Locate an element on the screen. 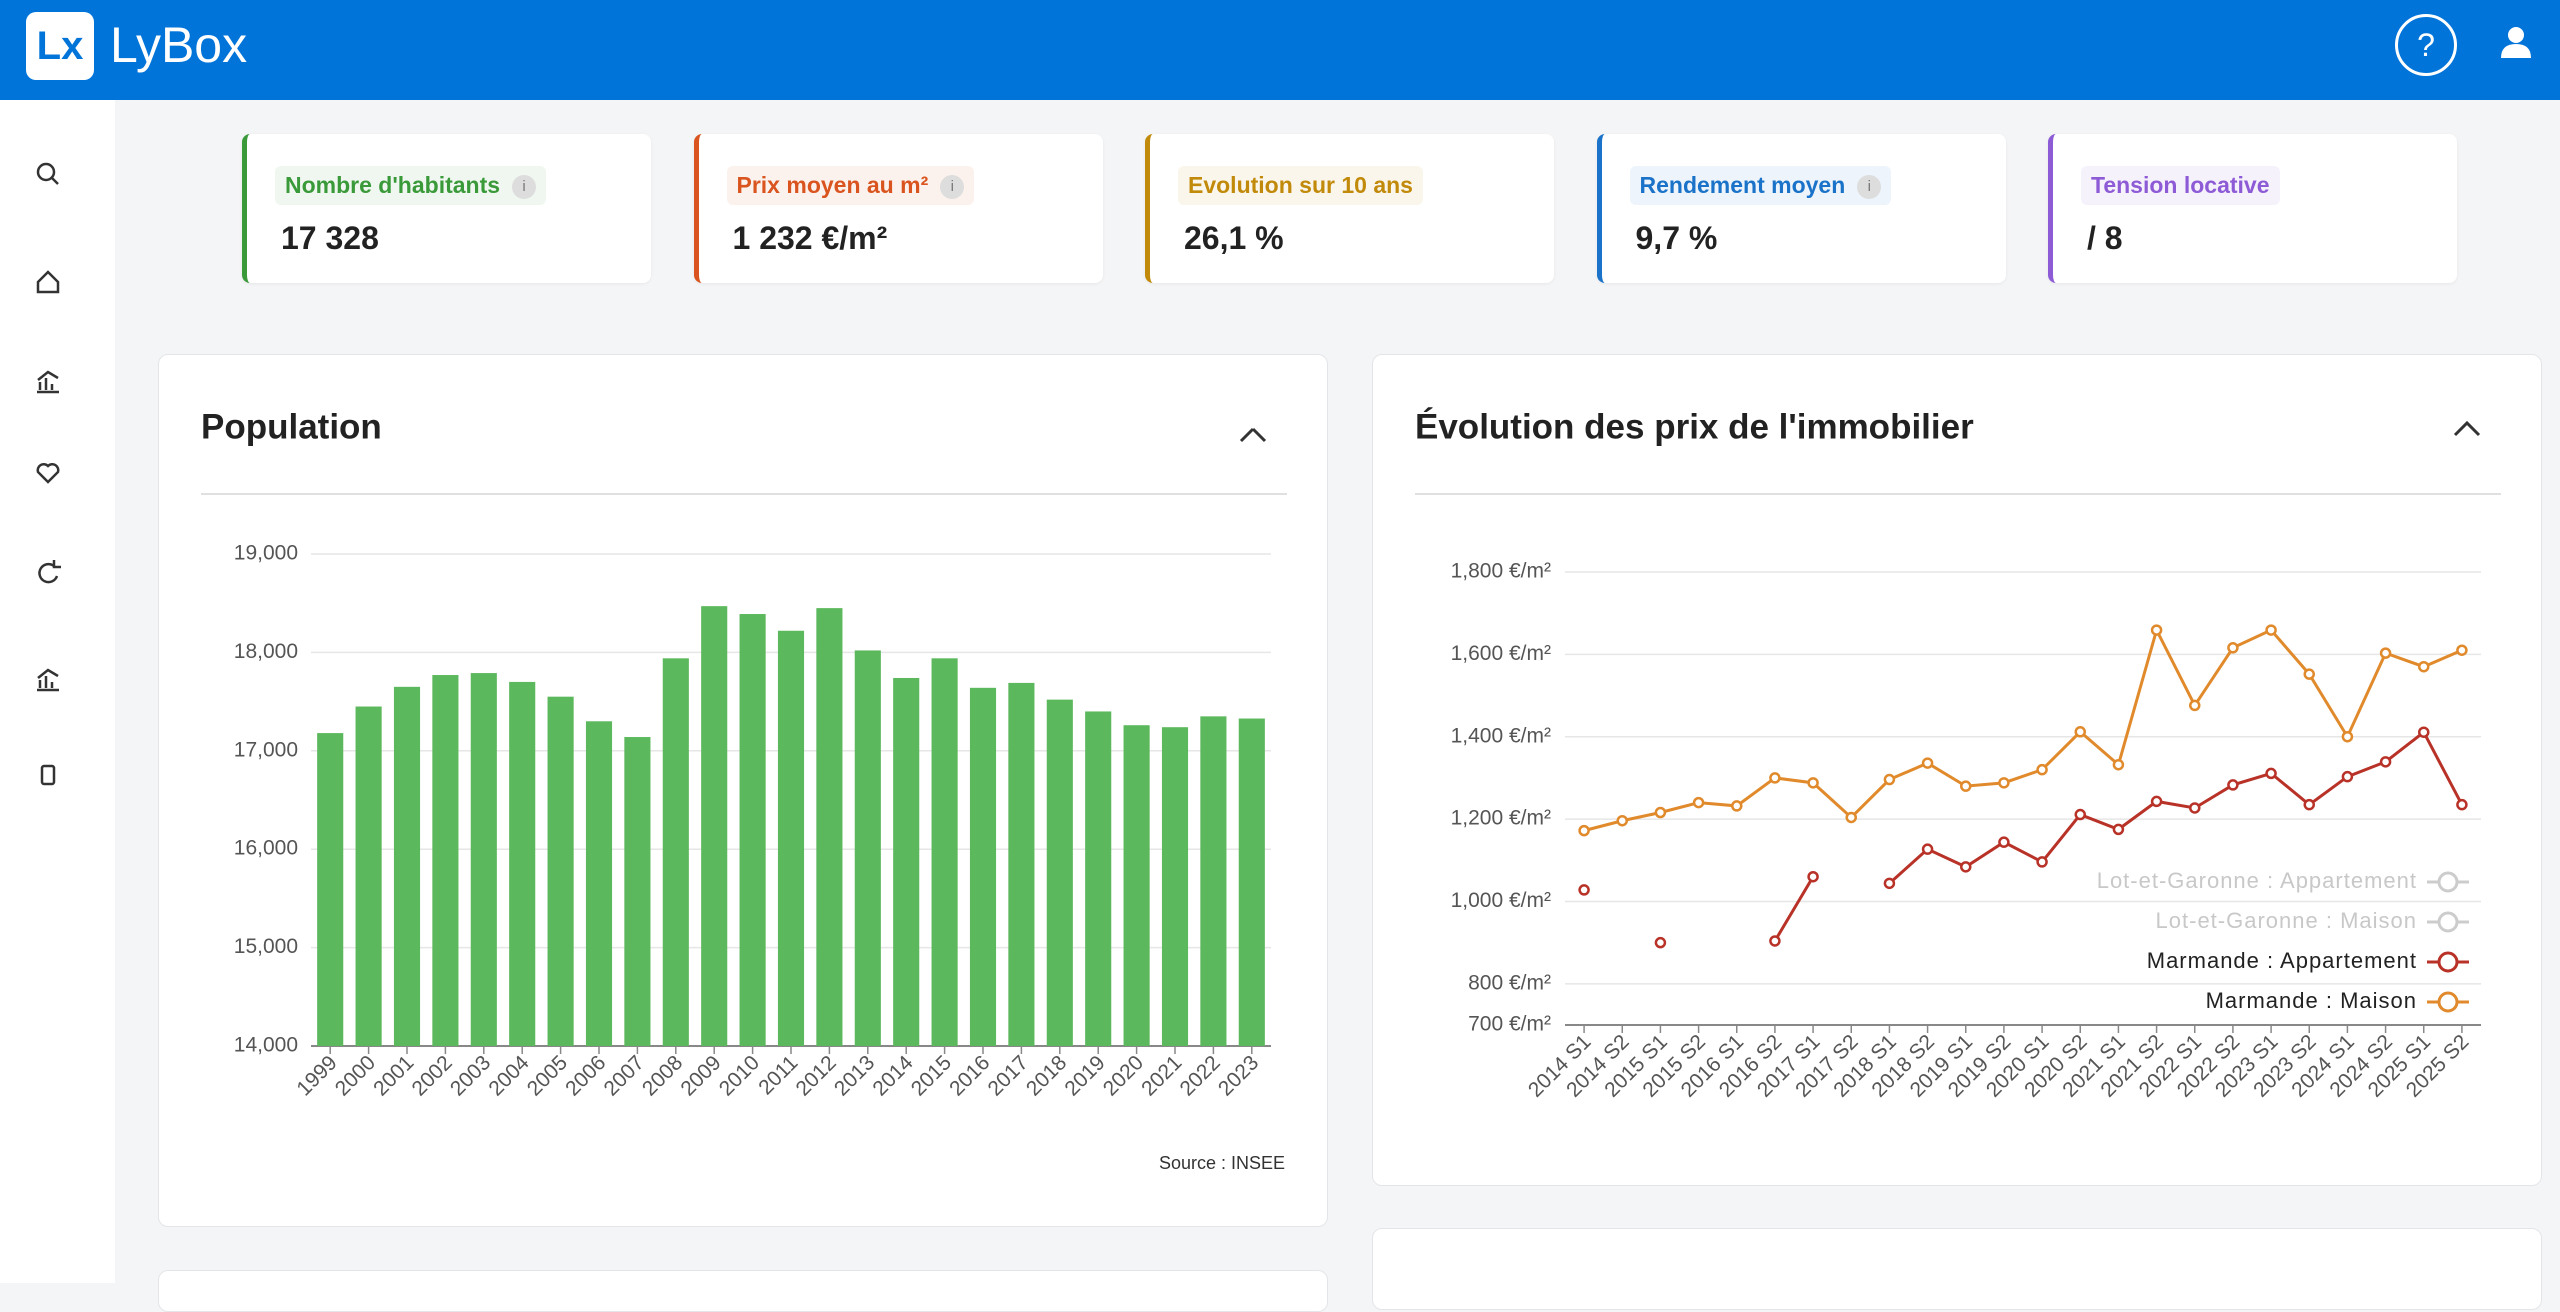  kpi-label: Nombre d'habitants i is located at coordinates (411, 185).